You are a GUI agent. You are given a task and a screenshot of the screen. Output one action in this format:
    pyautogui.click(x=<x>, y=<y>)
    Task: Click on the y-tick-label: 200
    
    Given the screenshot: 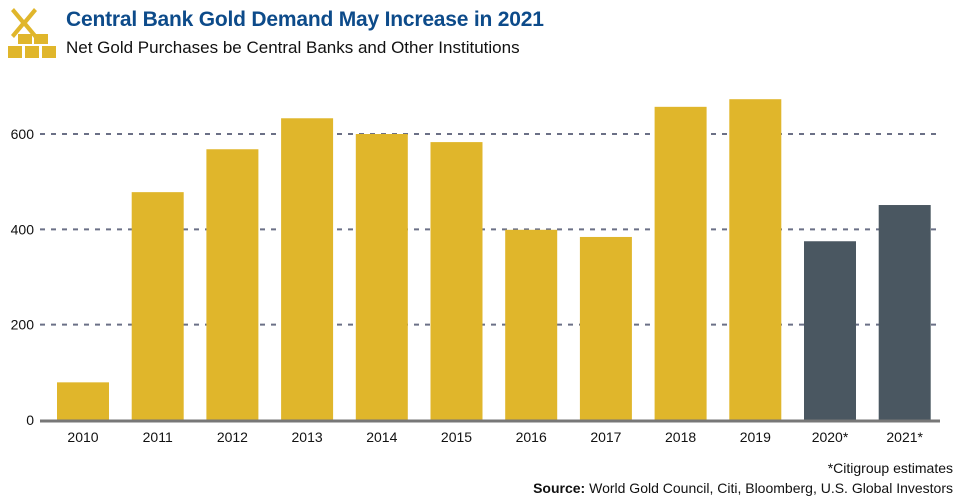 What is the action you would take?
    pyautogui.click(x=23, y=325)
    